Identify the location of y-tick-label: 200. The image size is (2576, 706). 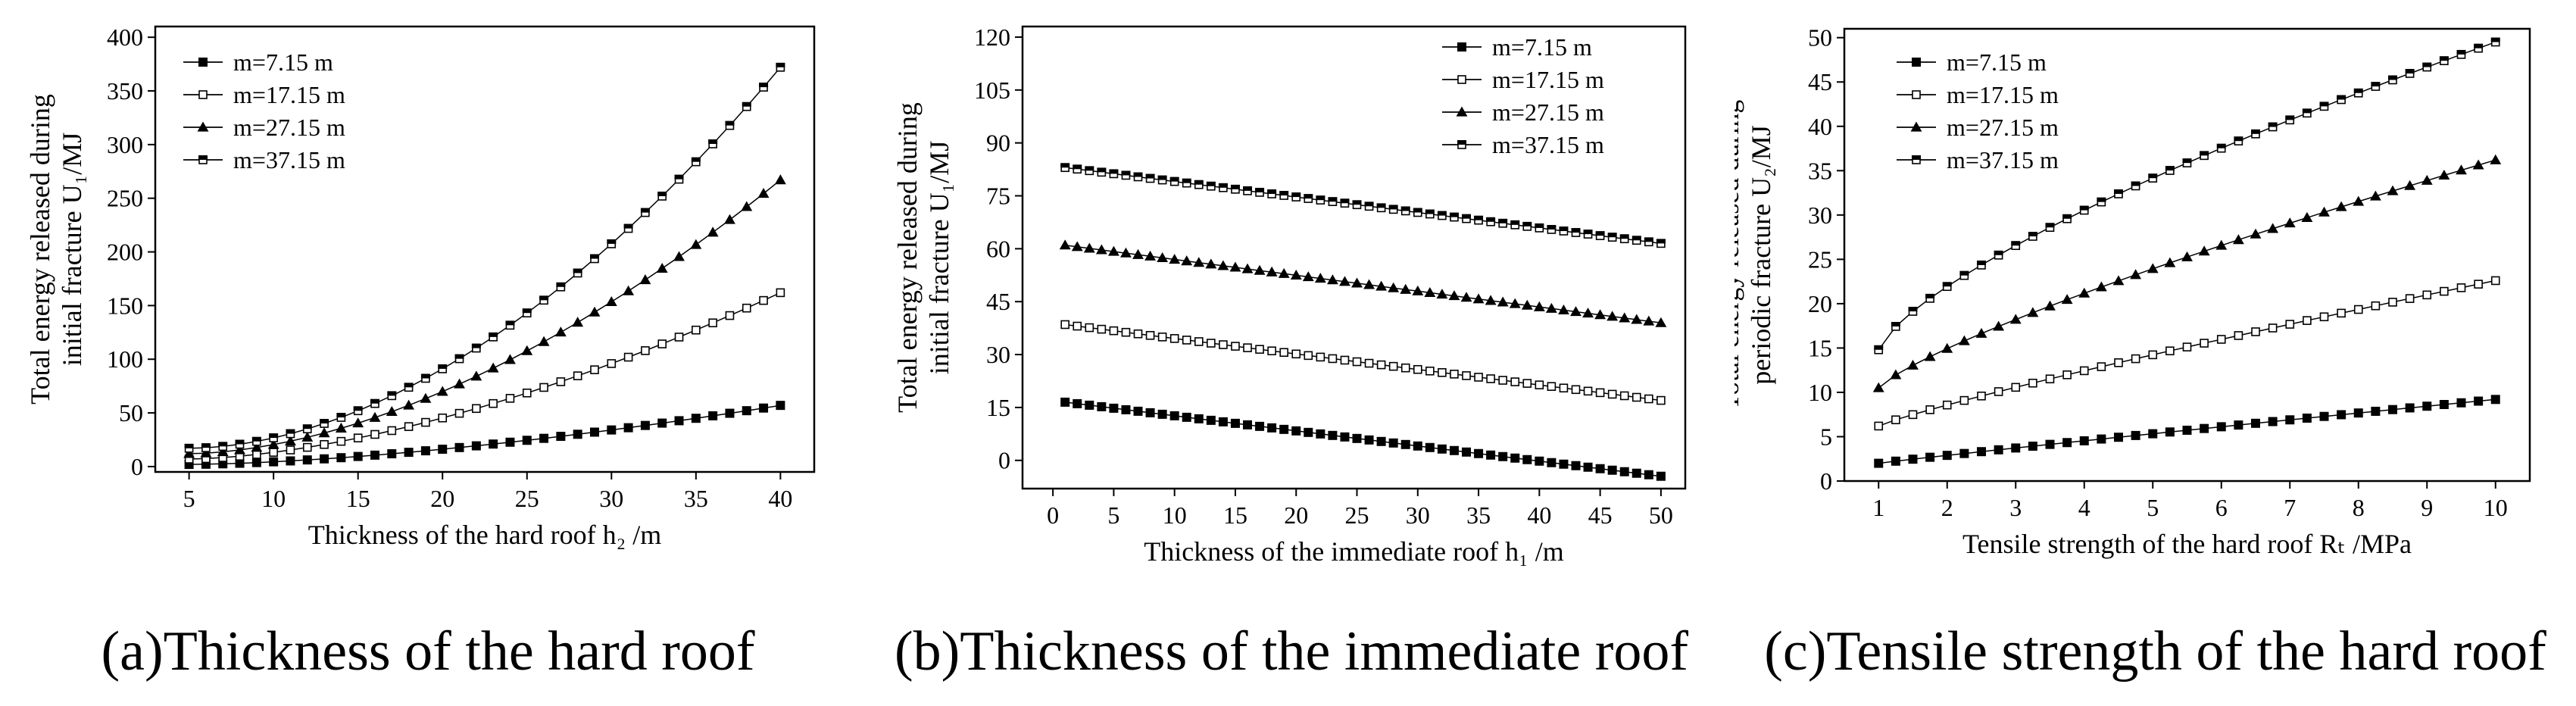
(125, 252).